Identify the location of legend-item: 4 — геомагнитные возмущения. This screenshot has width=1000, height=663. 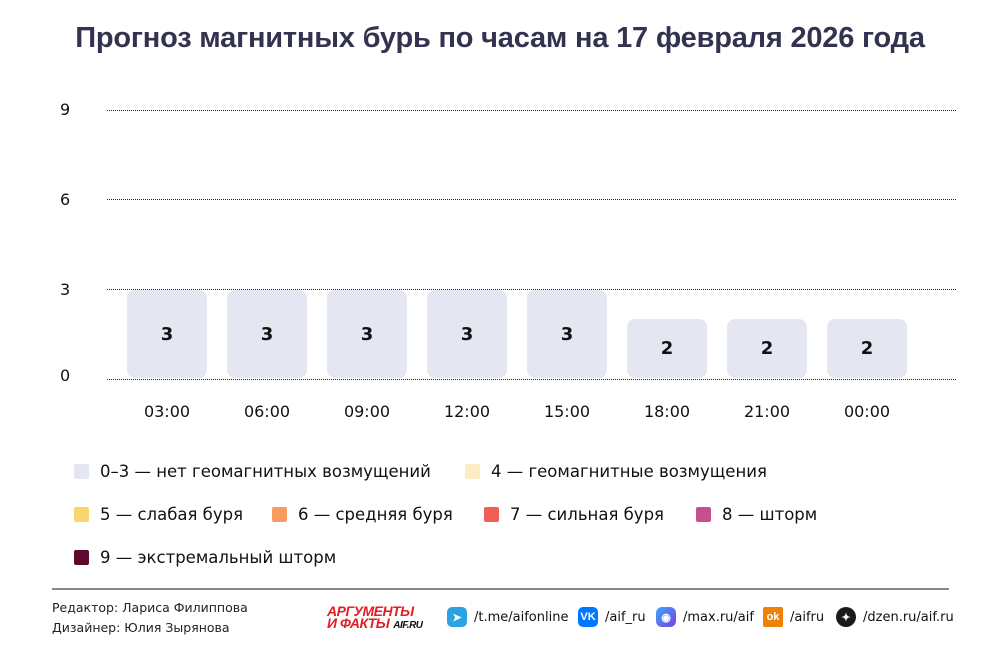
(616, 471).